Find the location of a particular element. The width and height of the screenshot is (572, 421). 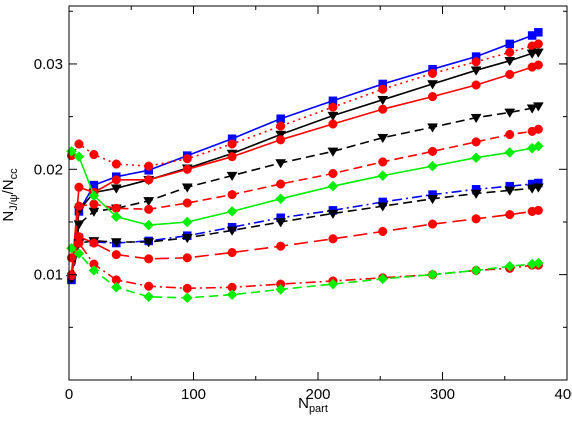

x-axis-label: Npart is located at coordinates (313, 405).